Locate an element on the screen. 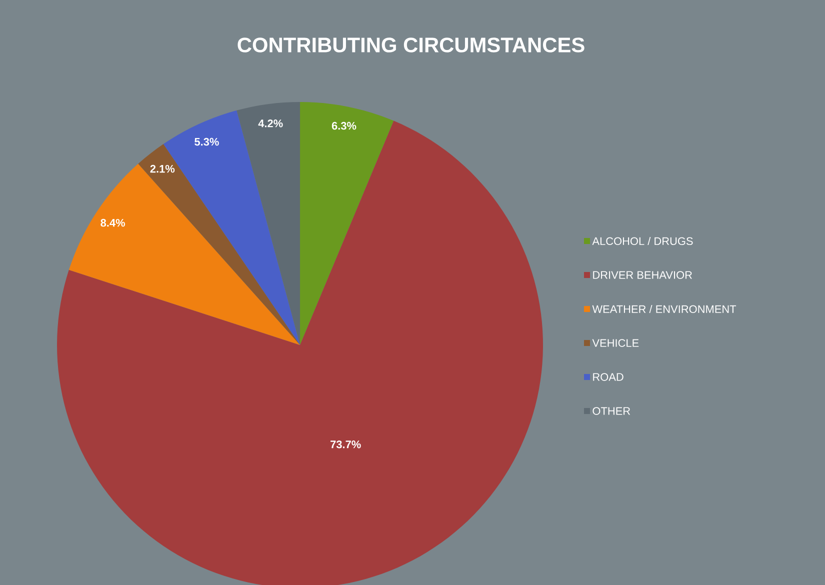  legend-label: ALCOHOL / DRUGS is located at coordinates (642, 241).